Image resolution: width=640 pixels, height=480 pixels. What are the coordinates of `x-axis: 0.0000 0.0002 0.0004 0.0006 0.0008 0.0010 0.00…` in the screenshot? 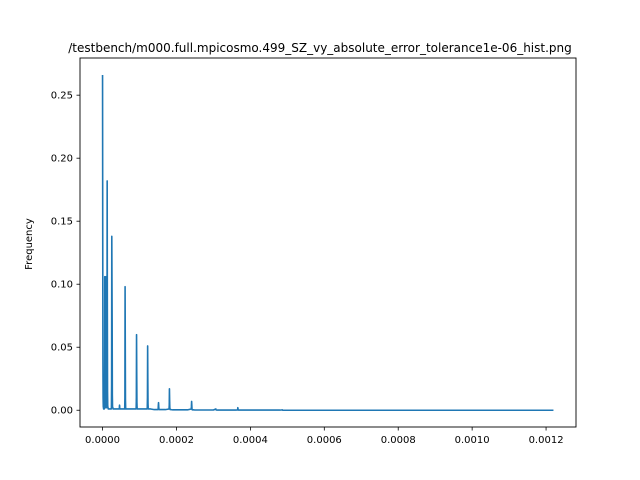 It's located at (324, 436).